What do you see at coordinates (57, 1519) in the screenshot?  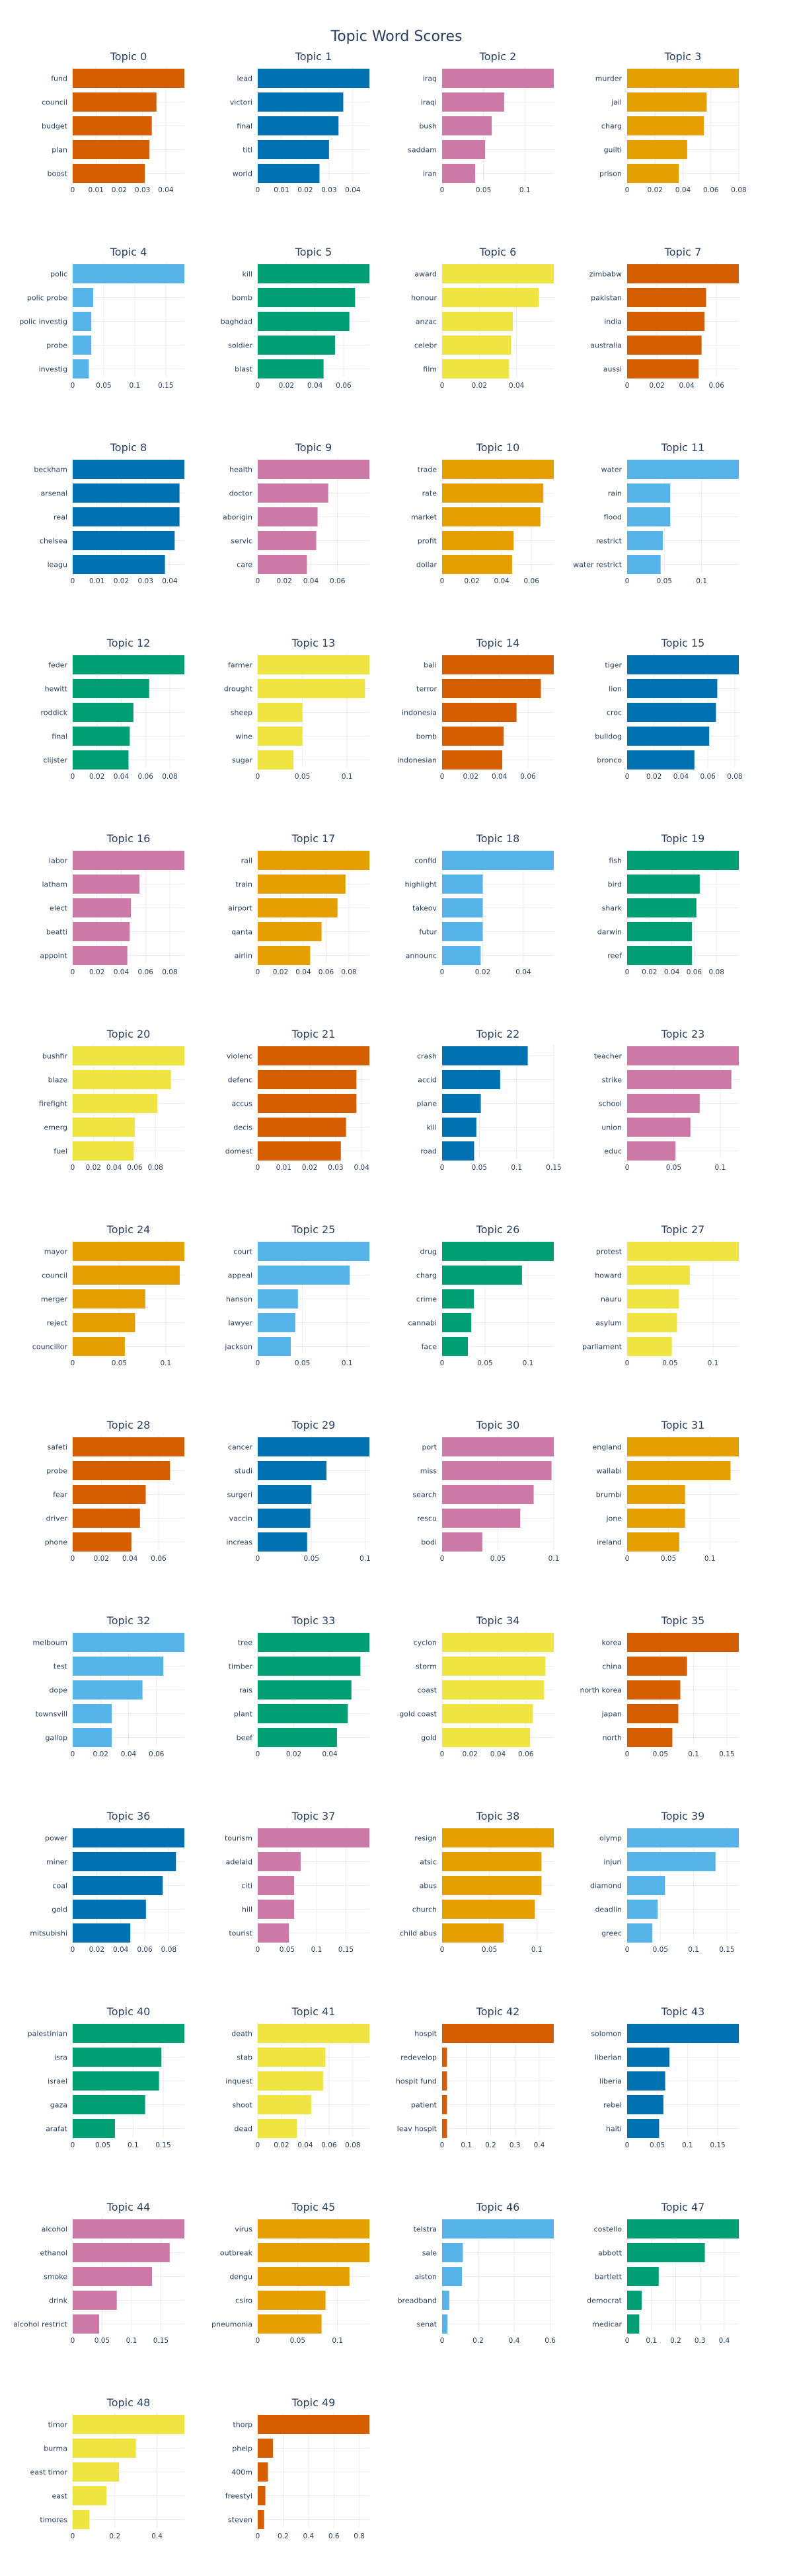 I see `word-label: driver` at bounding box center [57, 1519].